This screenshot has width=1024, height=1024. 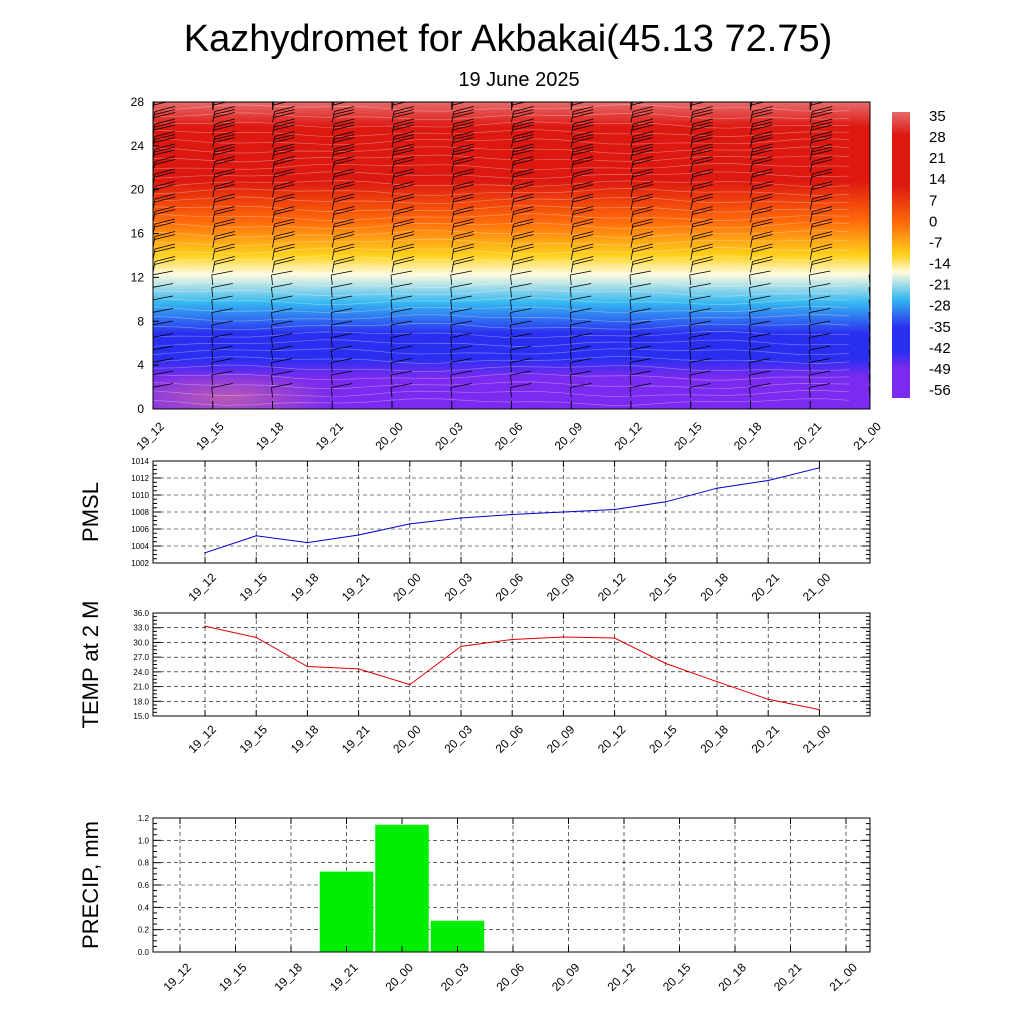 I want to click on x-tick-label: 20_12, so click(x=628, y=436).